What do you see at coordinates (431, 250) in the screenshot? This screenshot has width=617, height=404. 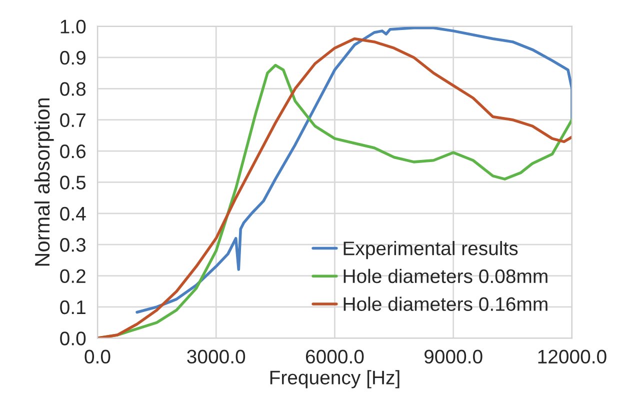 I see `legend-label: Experimental results` at bounding box center [431, 250].